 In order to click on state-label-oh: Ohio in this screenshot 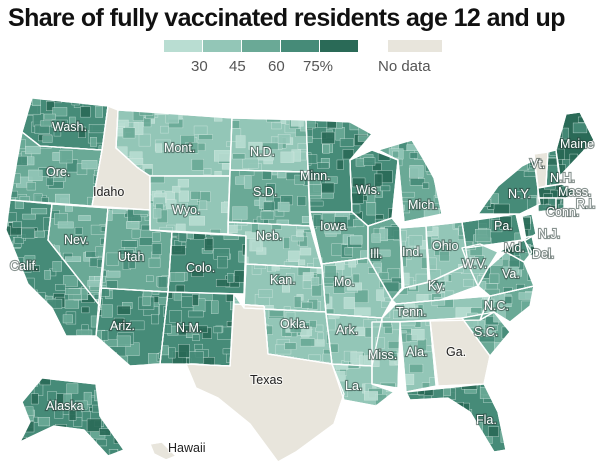, I will do `click(445, 246)`.